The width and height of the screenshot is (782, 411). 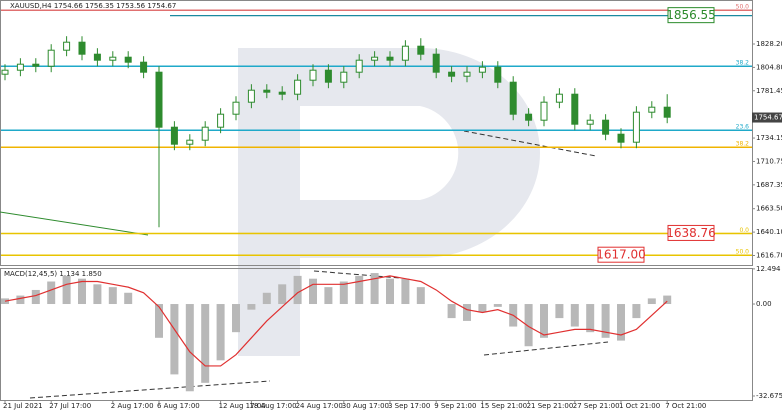 What do you see at coordinates (769, 256) in the screenshot?
I see `y-tick-label: 1616.70` at bounding box center [769, 256].